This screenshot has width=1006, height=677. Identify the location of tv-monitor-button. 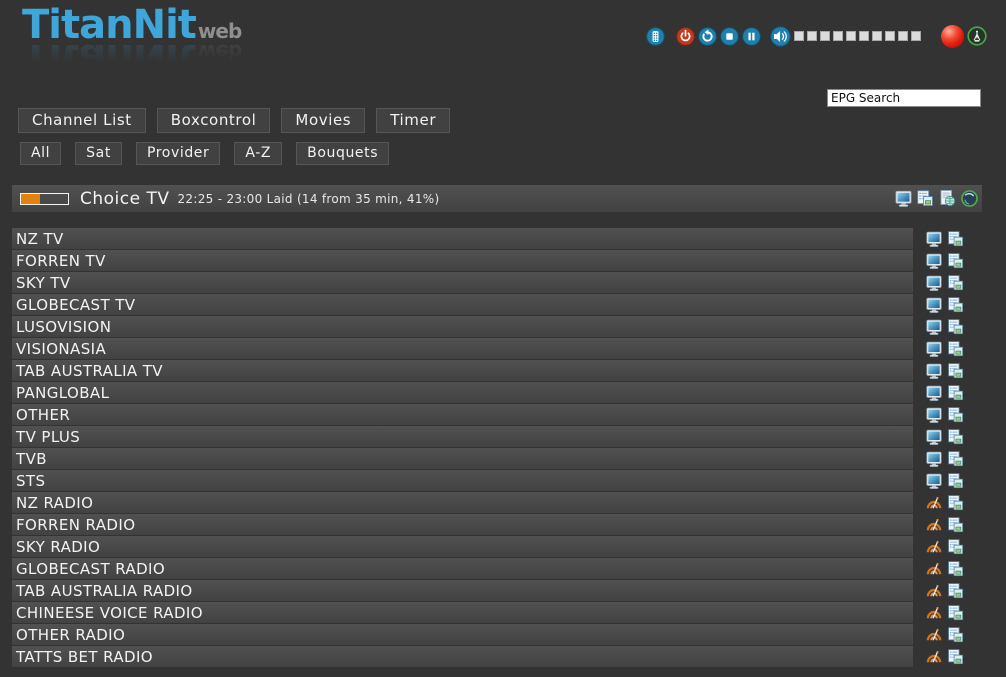
(903, 198).